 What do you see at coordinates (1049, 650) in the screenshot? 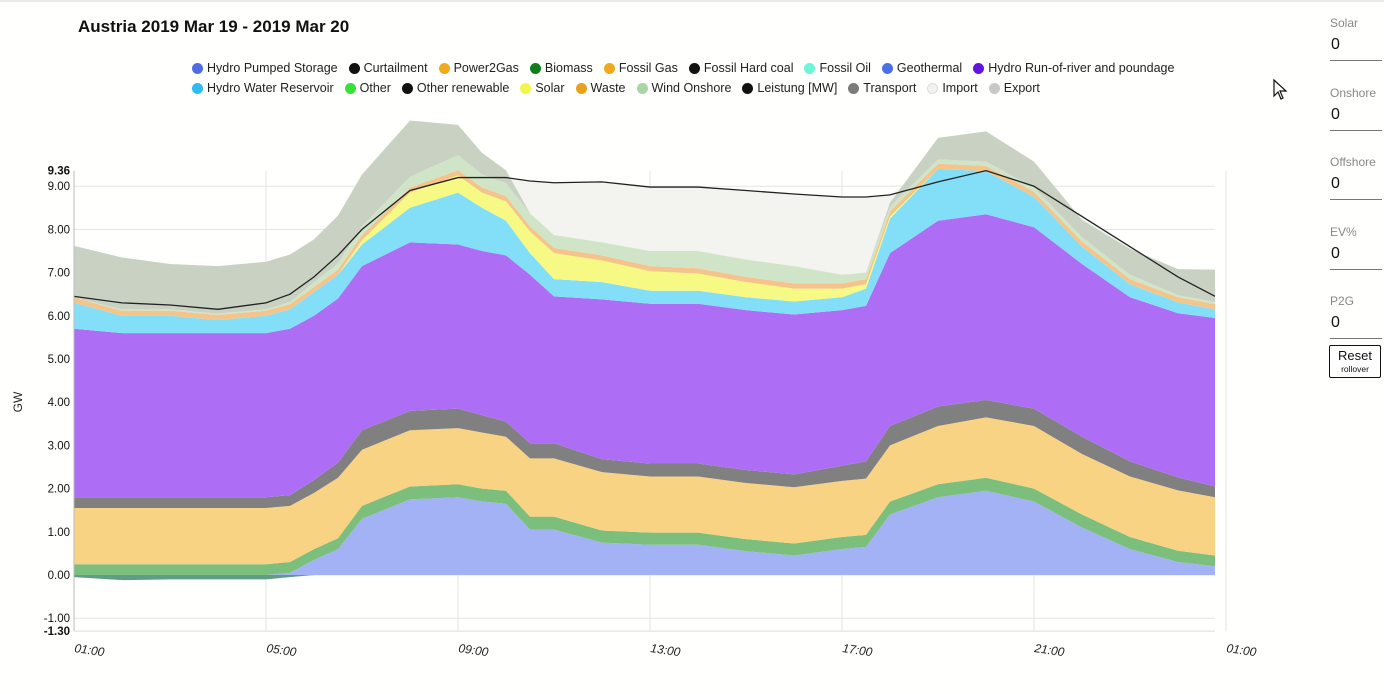
I see `x-tick-label: 21:00` at bounding box center [1049, 650].